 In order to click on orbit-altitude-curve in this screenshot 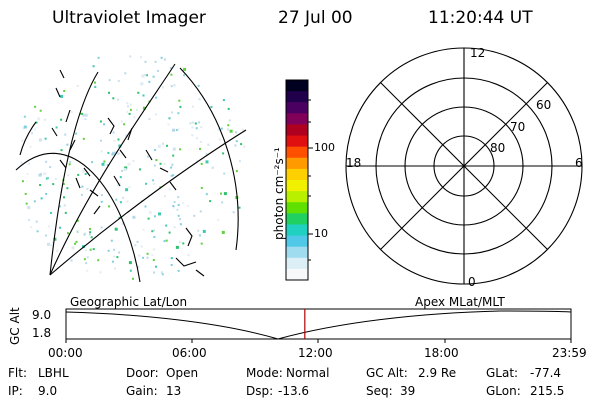, I will do `click(318, 325)`.